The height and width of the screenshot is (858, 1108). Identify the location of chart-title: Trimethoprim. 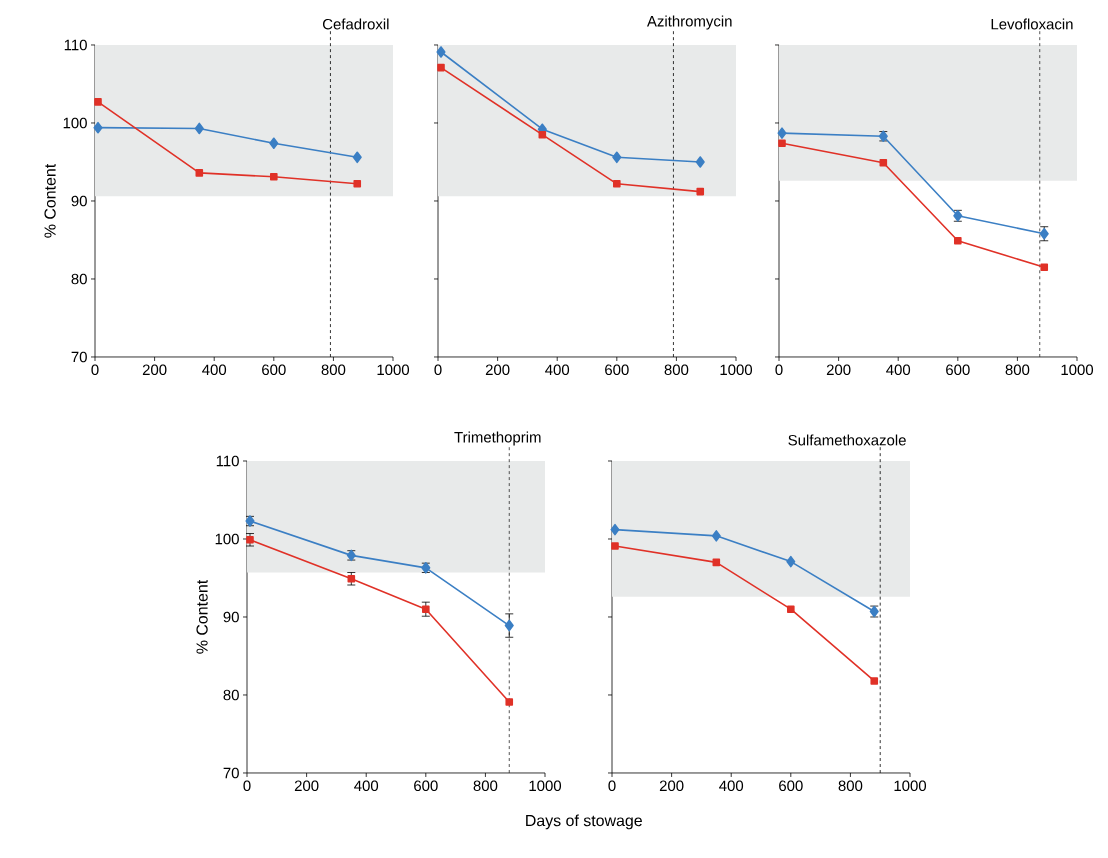
(497, 438).